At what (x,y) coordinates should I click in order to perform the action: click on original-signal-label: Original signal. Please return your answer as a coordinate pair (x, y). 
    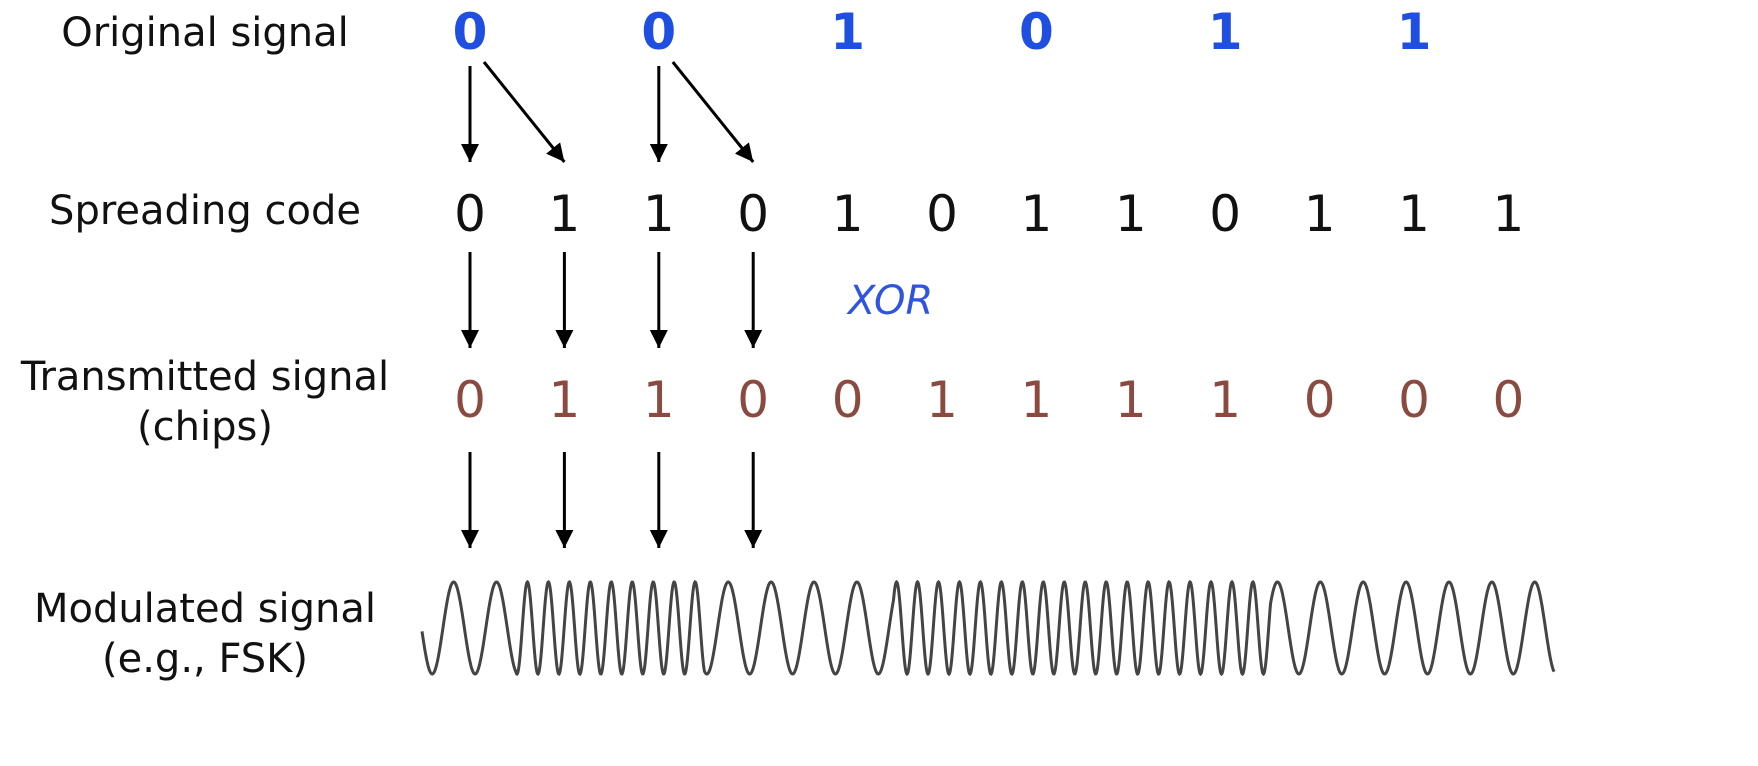
    Looking at the image, I should click on (205, 33).